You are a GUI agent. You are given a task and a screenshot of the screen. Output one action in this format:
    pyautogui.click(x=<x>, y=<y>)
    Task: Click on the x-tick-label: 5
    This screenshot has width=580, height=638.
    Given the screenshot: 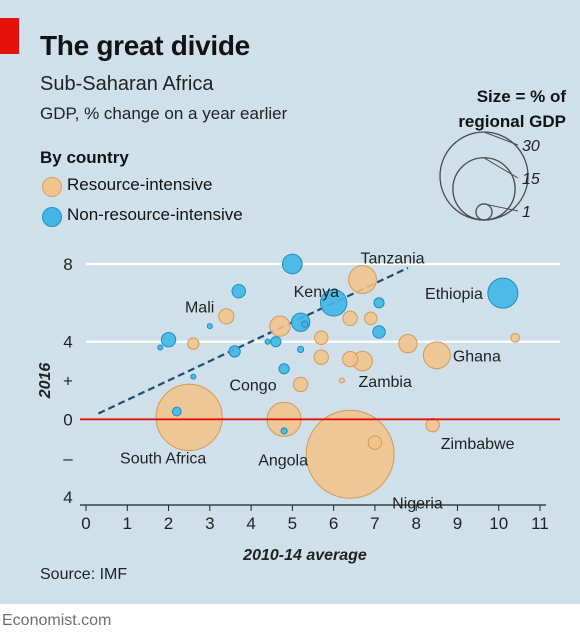 What is the action you would take?
    pyautogui.click(x=292, y=523)
    